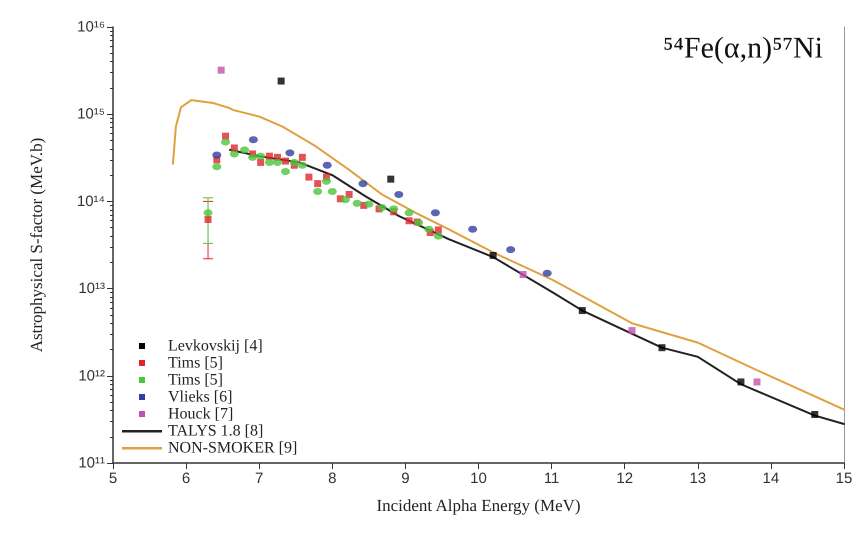  What do you see at coordinates (216, 431) in the screenshot?
I see `legend-label: TALYS 1.8 [8]` at bounding box center [216, 431].